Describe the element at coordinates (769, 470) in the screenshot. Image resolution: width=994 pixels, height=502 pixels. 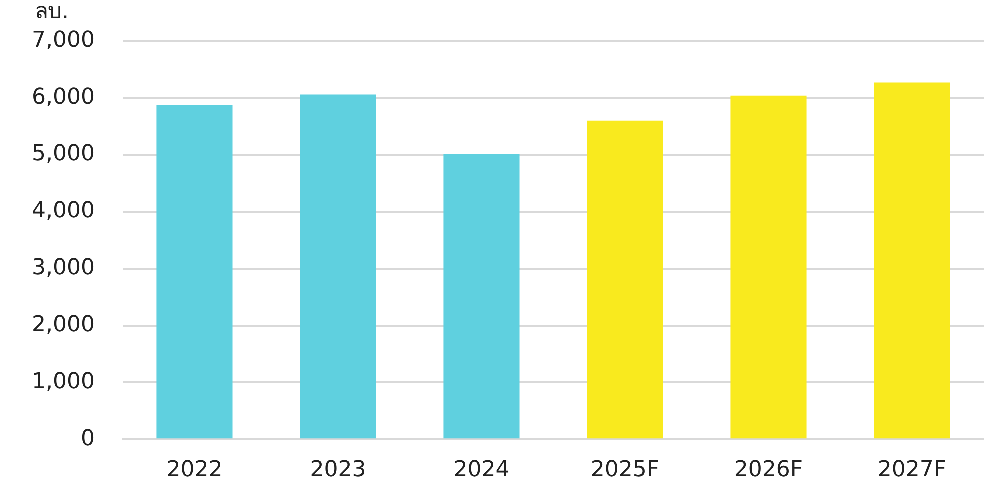
I see `x-tick-label: 2026F` at that location.